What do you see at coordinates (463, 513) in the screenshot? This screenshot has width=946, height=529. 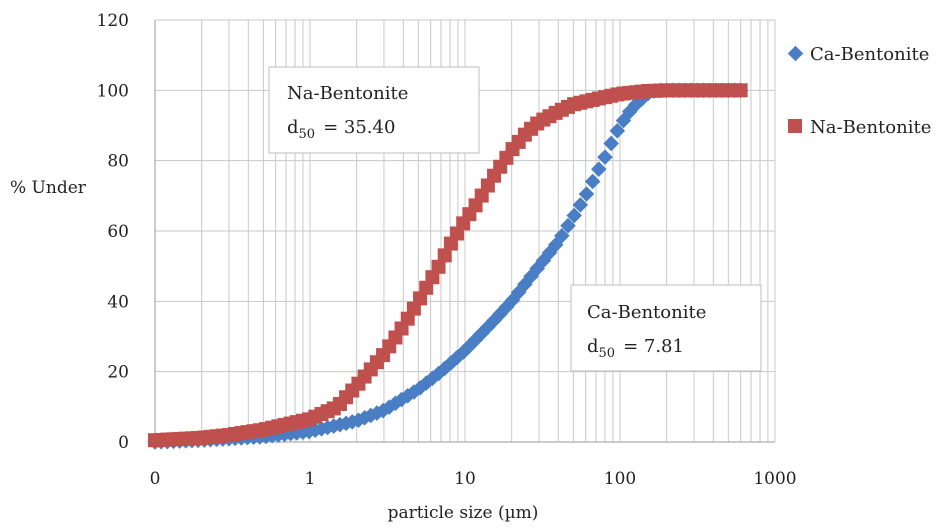 I see `x-axis-label: particle size (µm)` at bounding box center [463, 513].